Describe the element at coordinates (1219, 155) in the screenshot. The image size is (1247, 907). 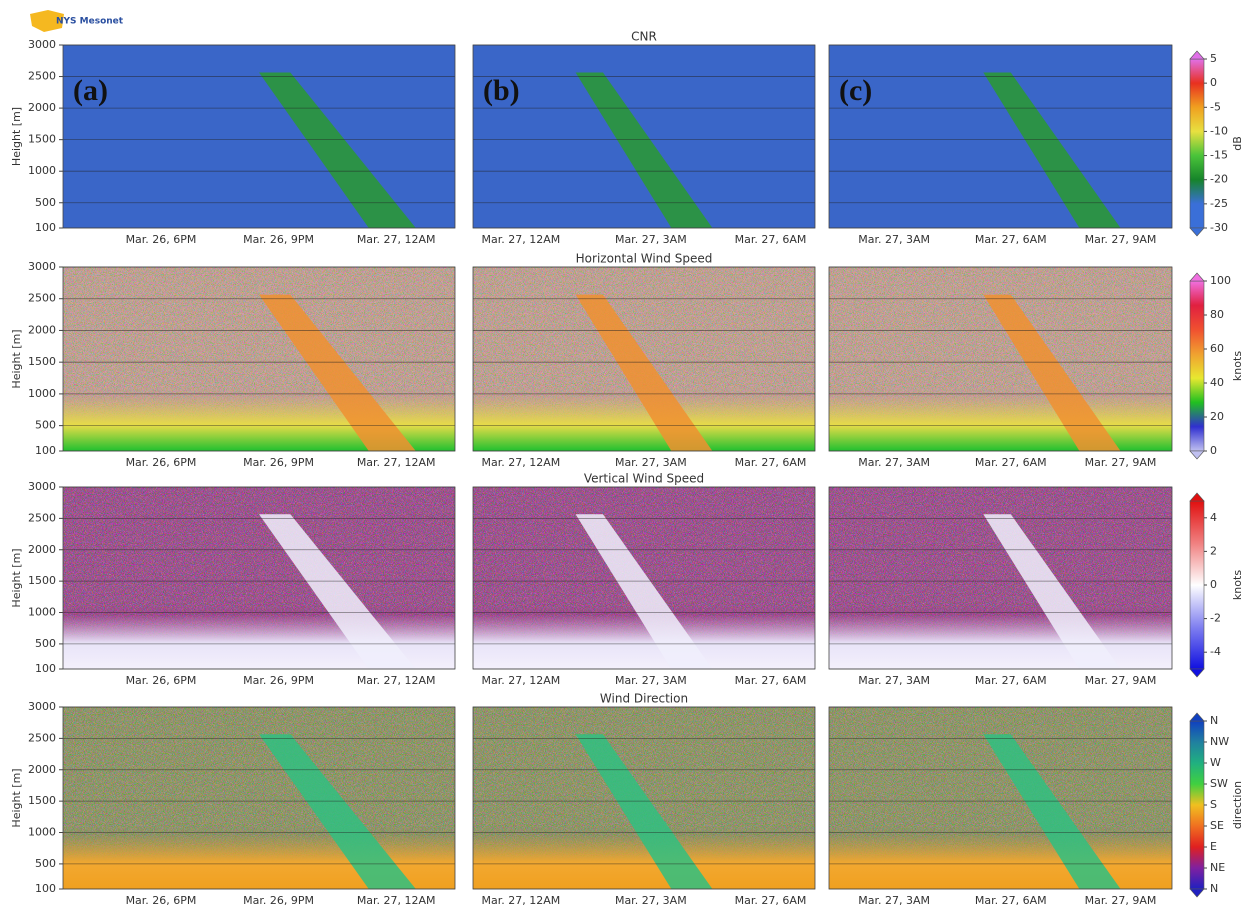
I see `colorbar-tick-label: -15` at that location.